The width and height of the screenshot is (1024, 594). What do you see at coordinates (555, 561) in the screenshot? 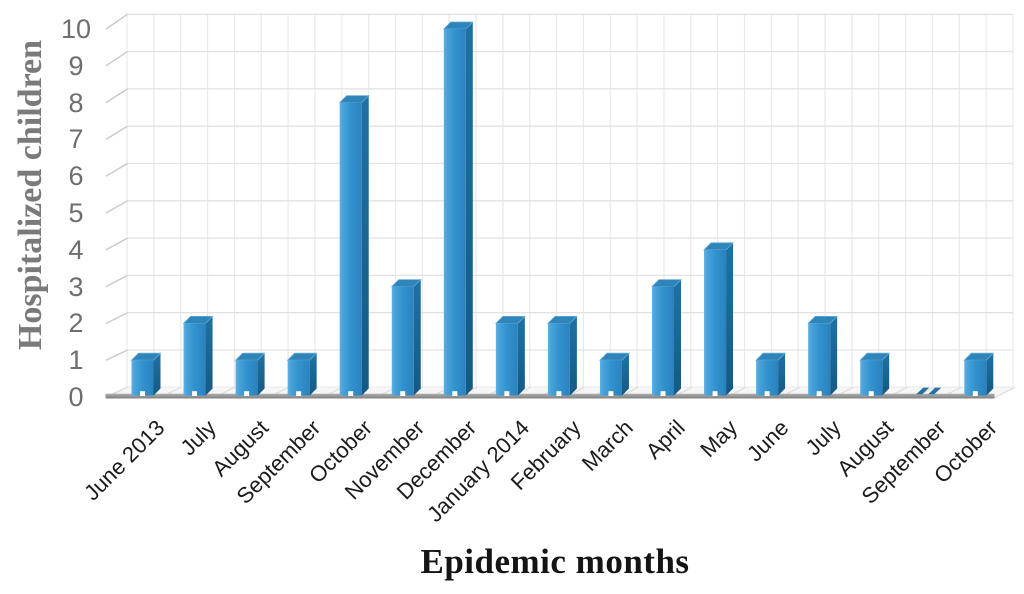
I see `x-axis-title: Epidemic months` at bounding box center [555, 561].